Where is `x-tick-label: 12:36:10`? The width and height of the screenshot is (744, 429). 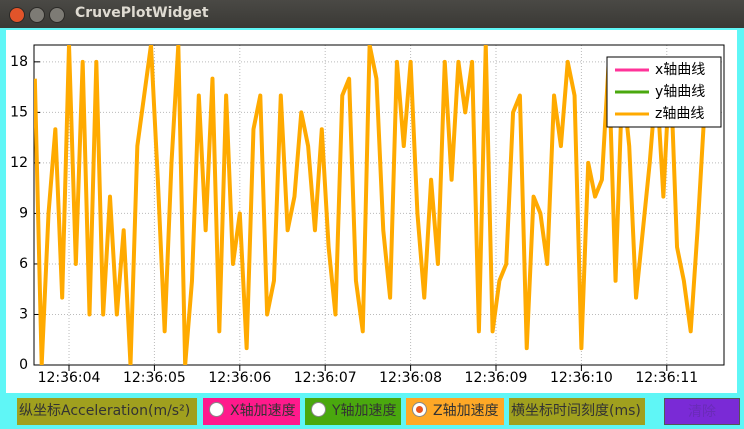
x-tick-label: 12:36:10 is located at coordinates (581, 378).